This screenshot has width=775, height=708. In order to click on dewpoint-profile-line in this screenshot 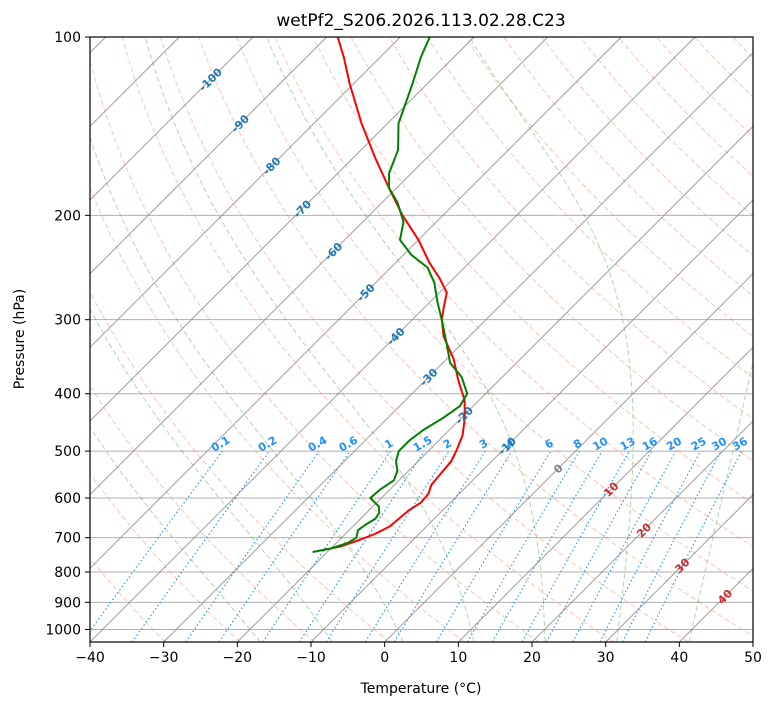, I will do `click(390, 295)`.